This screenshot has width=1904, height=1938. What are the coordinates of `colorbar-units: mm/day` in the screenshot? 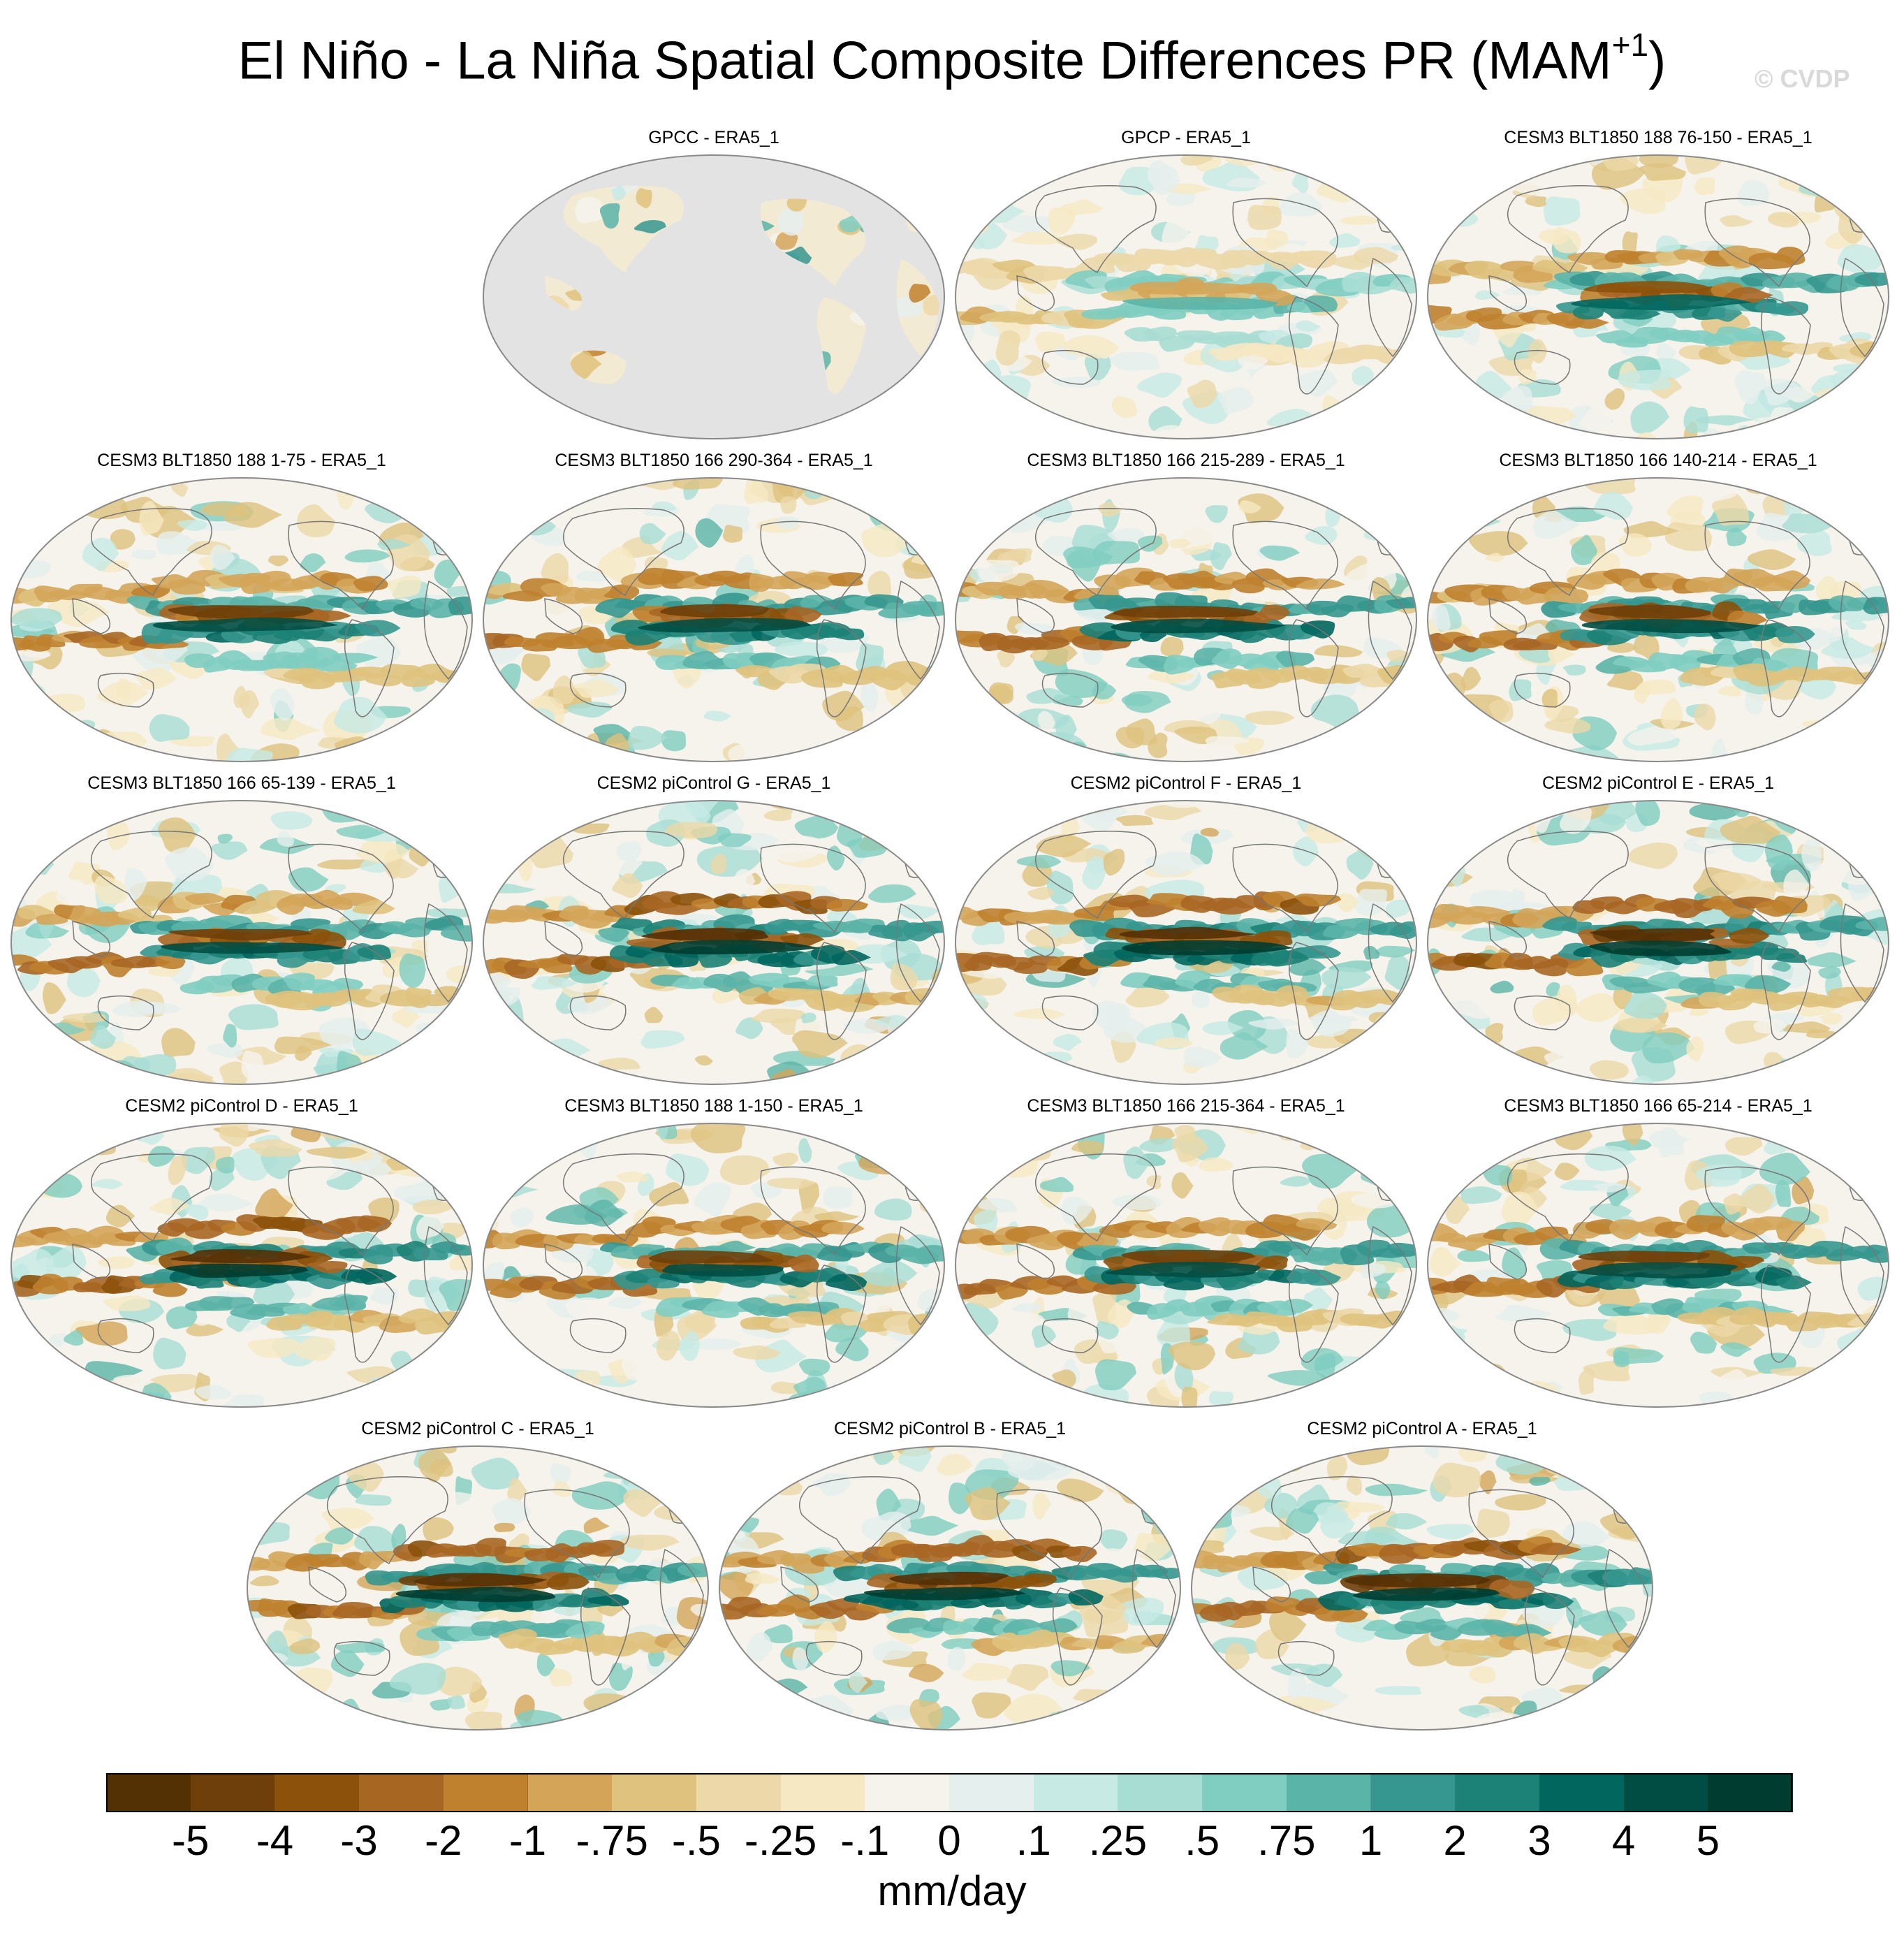 It's located at (952, 1890).